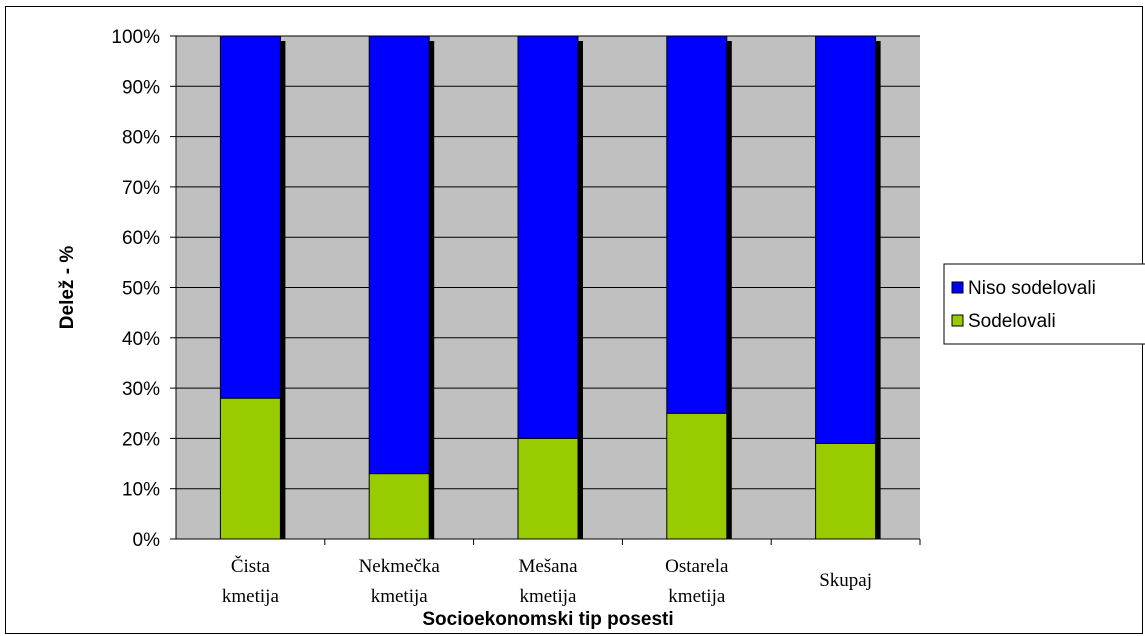  Describe the element at coordinates (1012, 321) in the screenshot. I see `legend-label: Sodelovali` at that location.